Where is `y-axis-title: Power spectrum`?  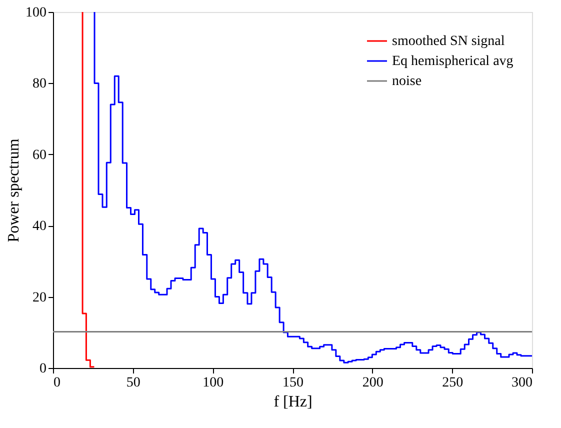
y-axis-title: Power spectrum is located at coordinates (14, 190).